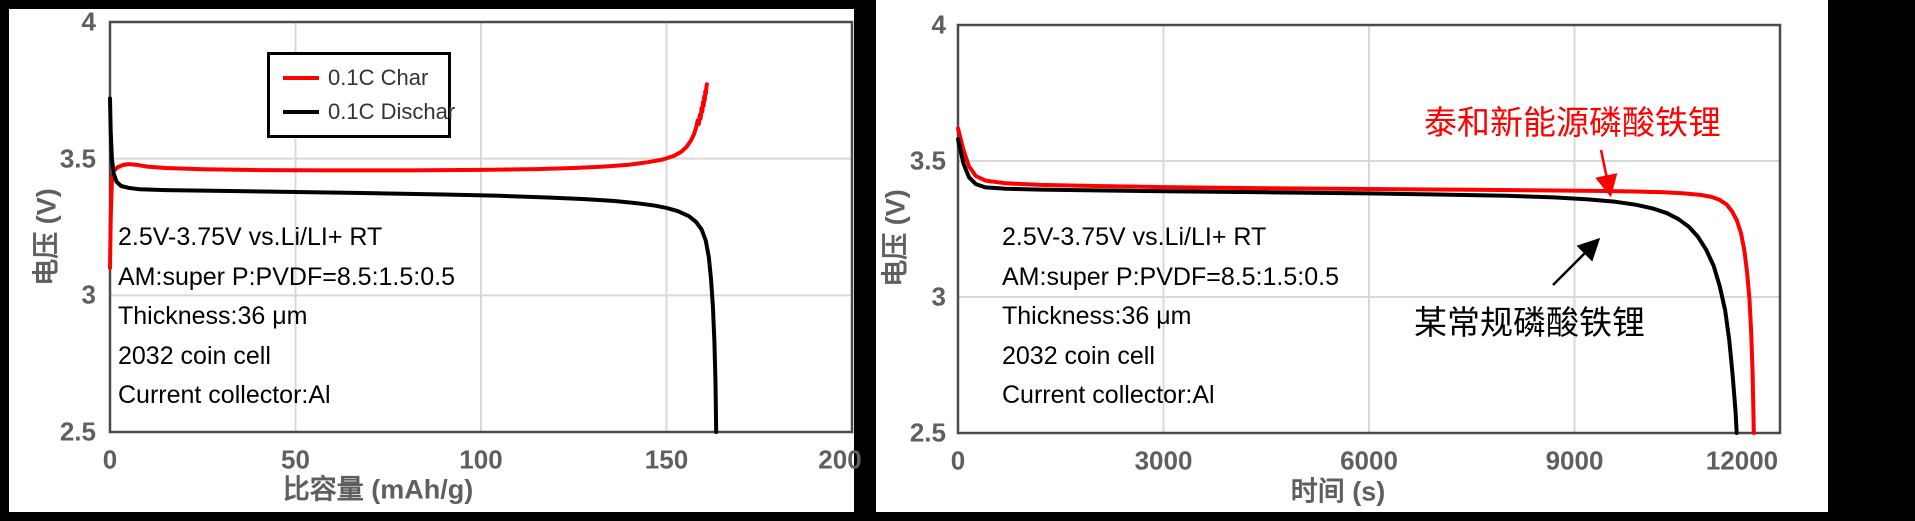 This screenshot has width=1915, height=521. I want to click on legend-label-charge: 0.1C Char, so click(378, 77).